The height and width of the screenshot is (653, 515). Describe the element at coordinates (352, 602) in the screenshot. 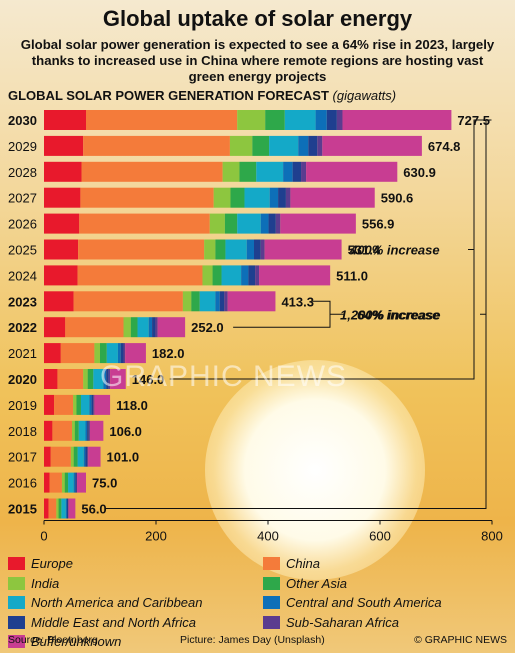

I see `legend-item: Central and South America` at that location.